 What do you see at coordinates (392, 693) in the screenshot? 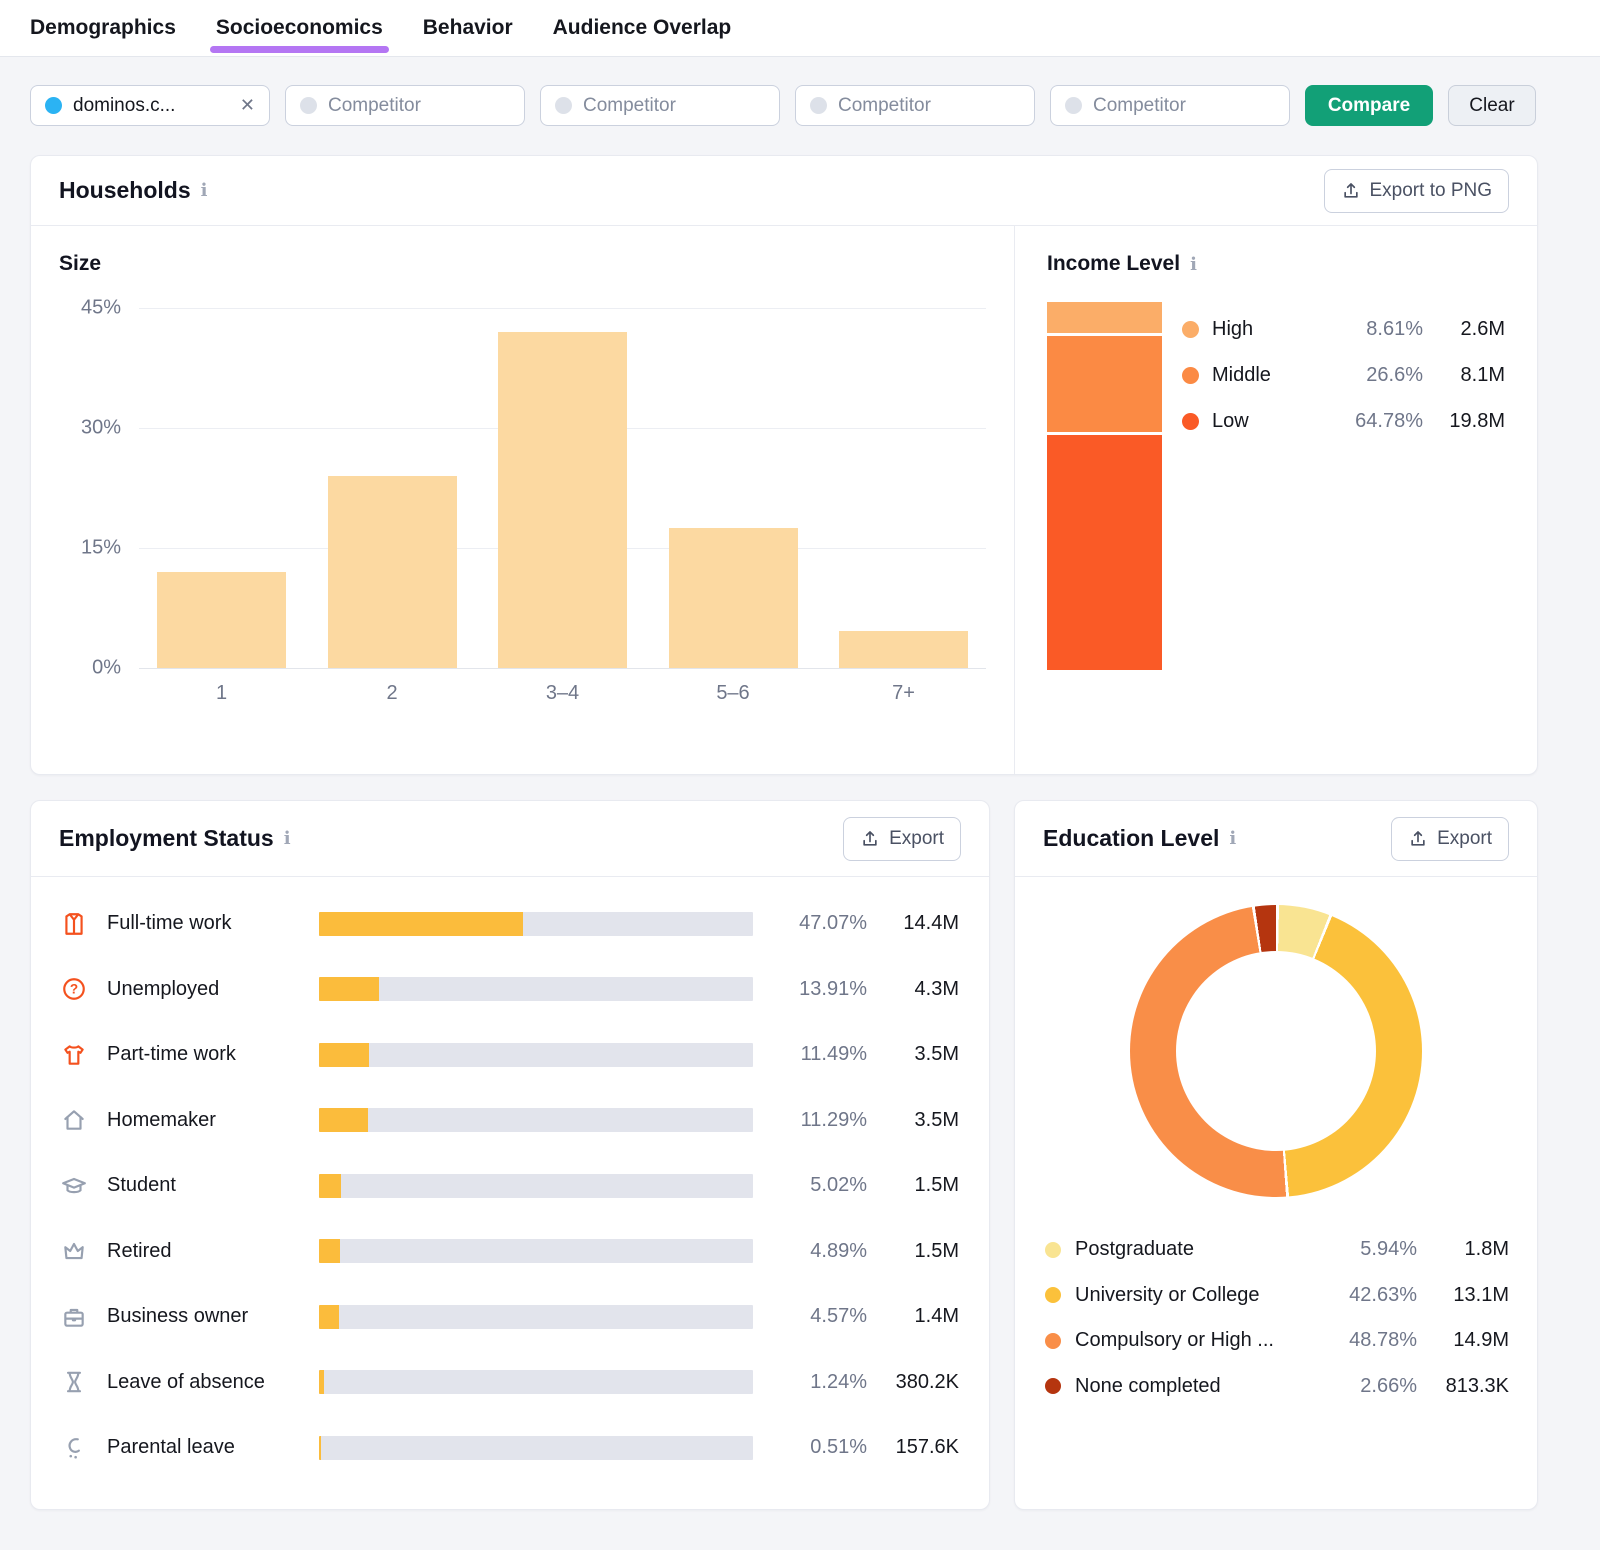
I see `x-tick: 2` at bounding box center [392, 693].